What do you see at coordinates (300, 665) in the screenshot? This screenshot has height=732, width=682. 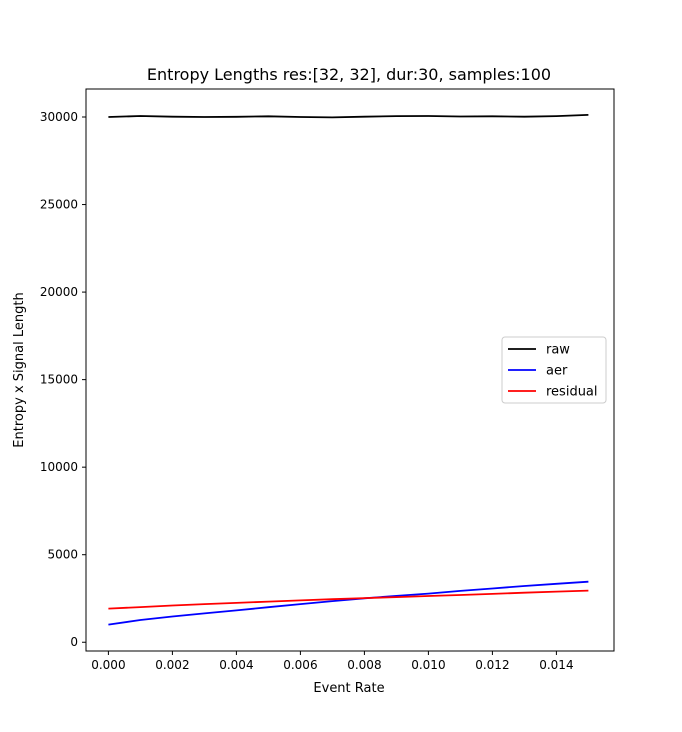 I see `x-tick-label: 0.006` at bounding box center [300, 665].